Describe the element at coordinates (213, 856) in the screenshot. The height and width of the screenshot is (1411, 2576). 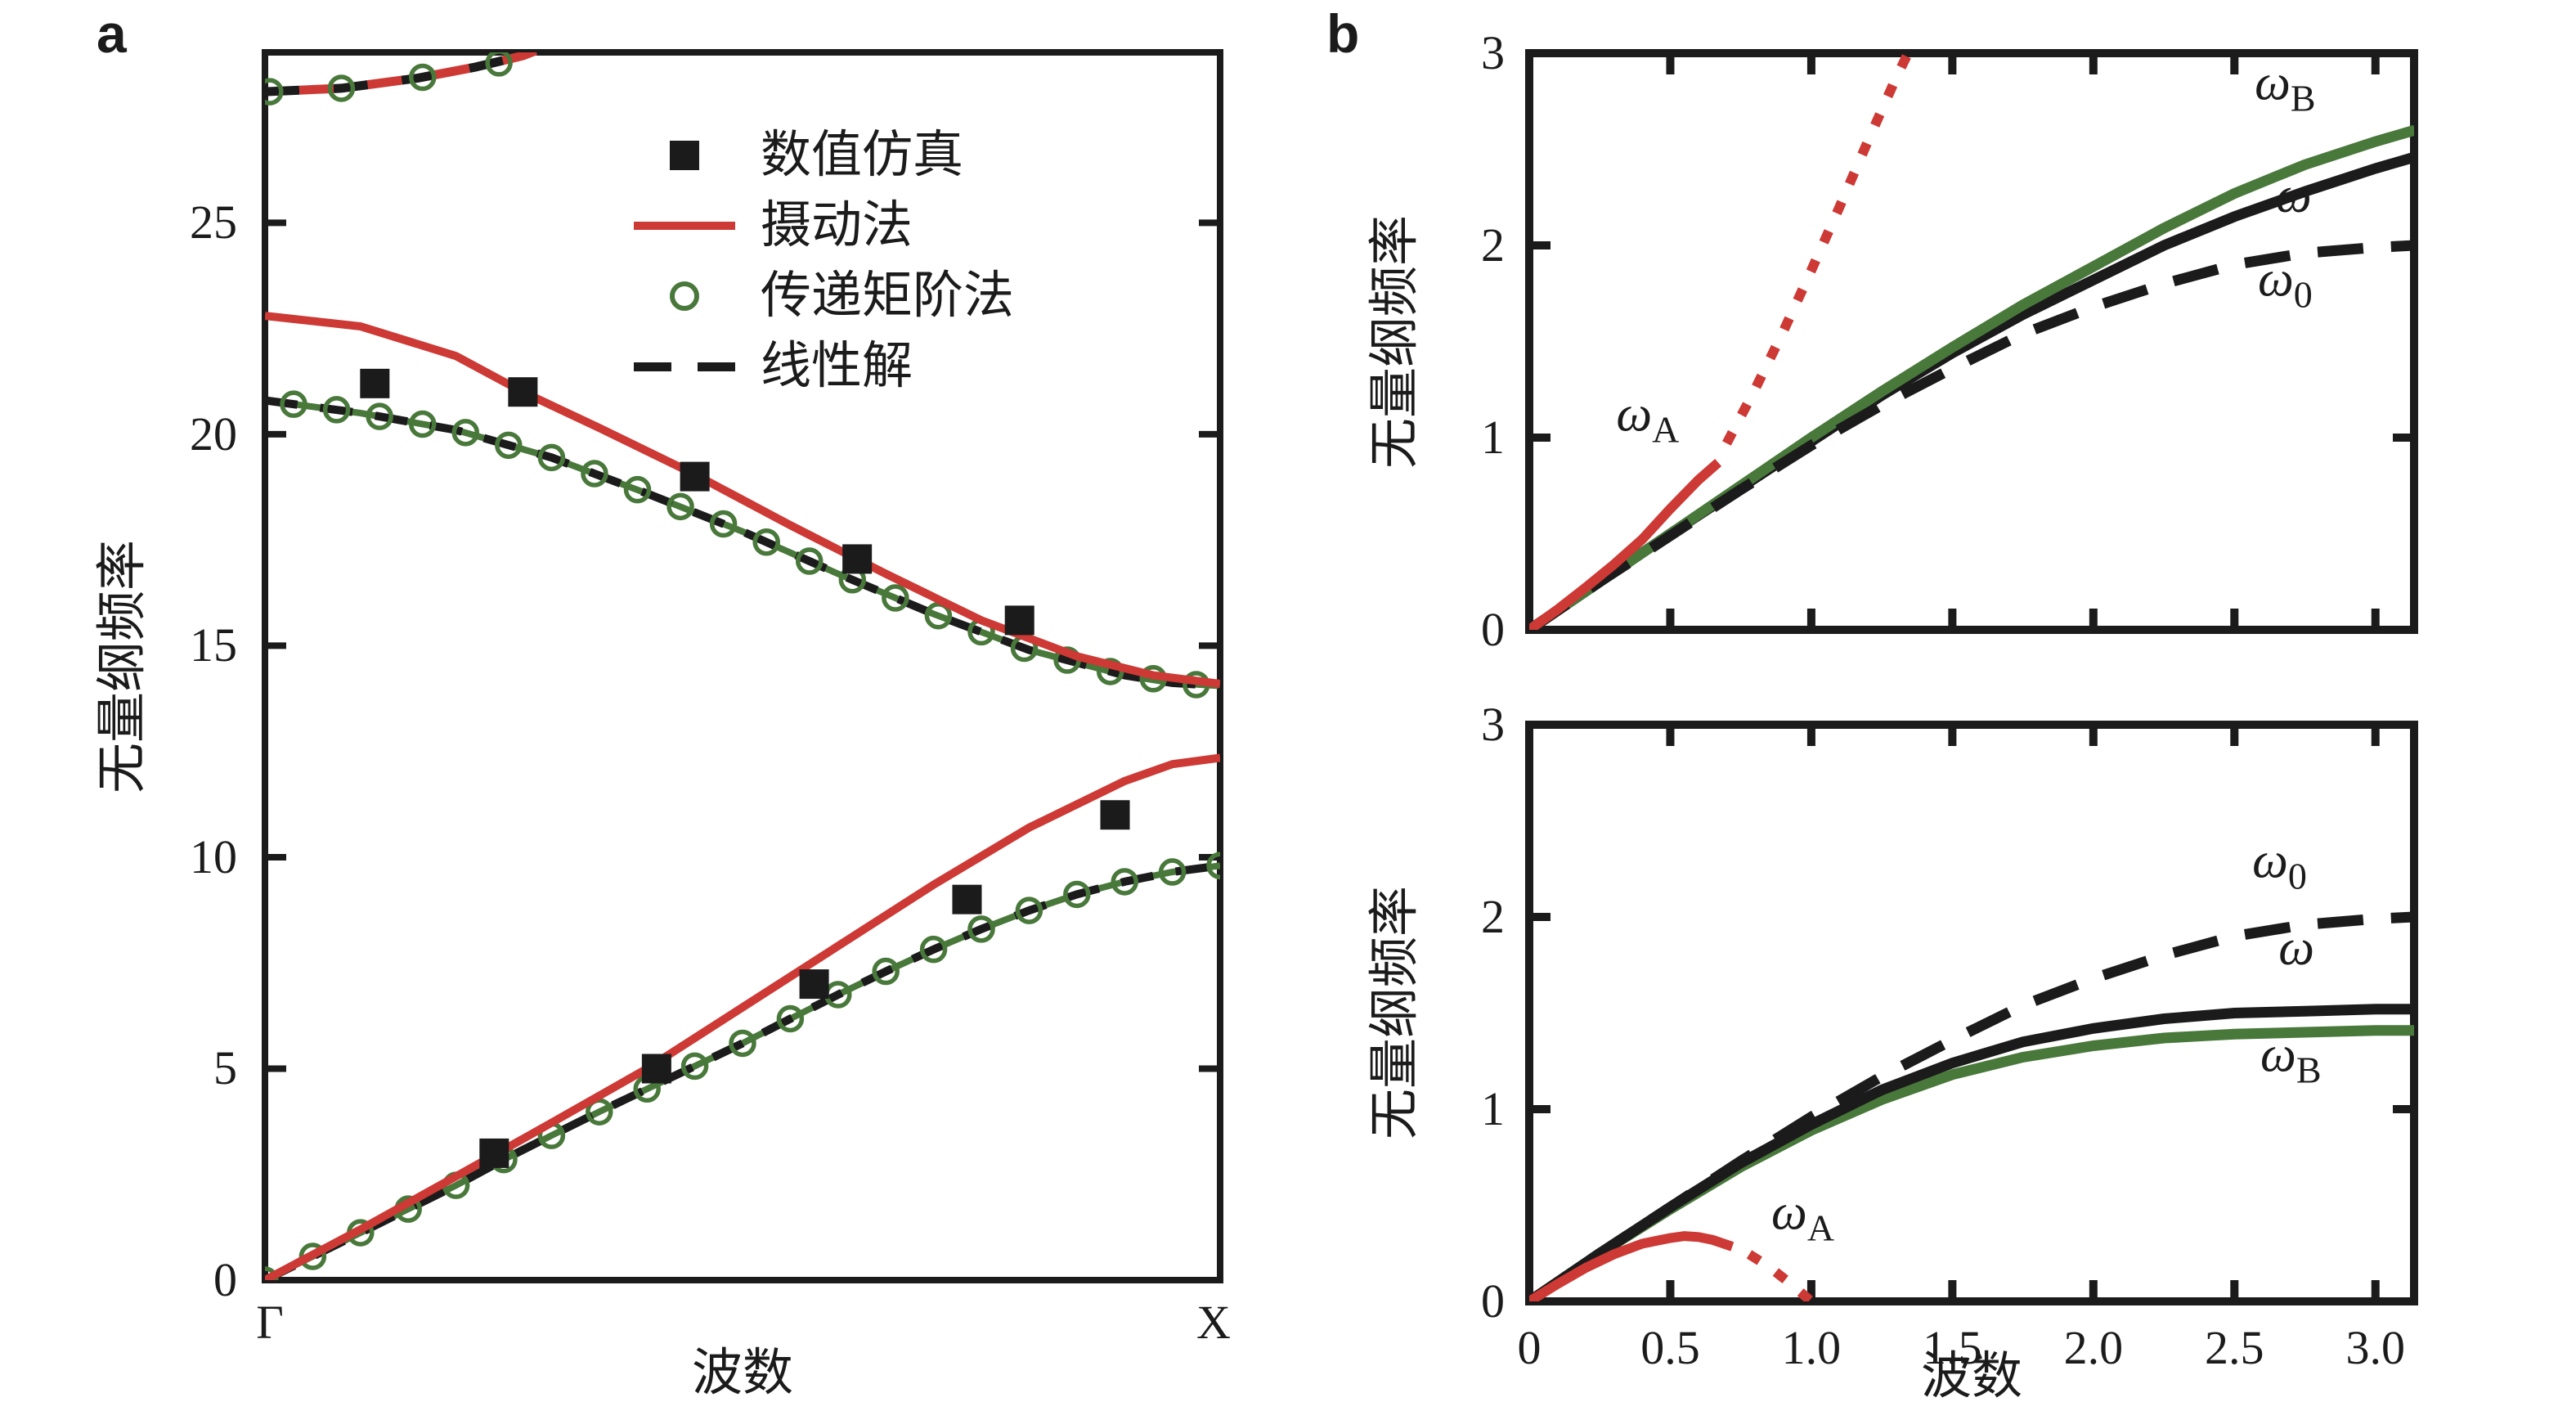
I see `panel-a-ytick-label: 10` at that location.